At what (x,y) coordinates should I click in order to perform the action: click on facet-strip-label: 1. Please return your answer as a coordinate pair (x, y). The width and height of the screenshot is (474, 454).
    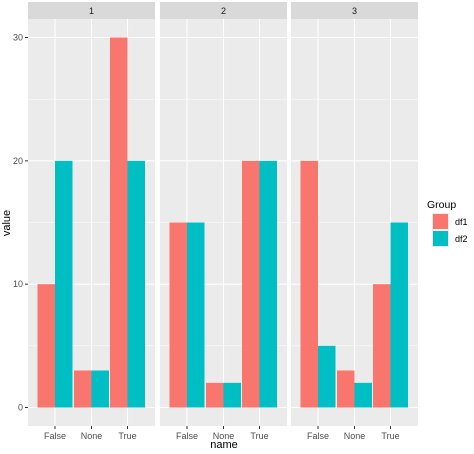
    Looking at the image, I should click on (91, 11).